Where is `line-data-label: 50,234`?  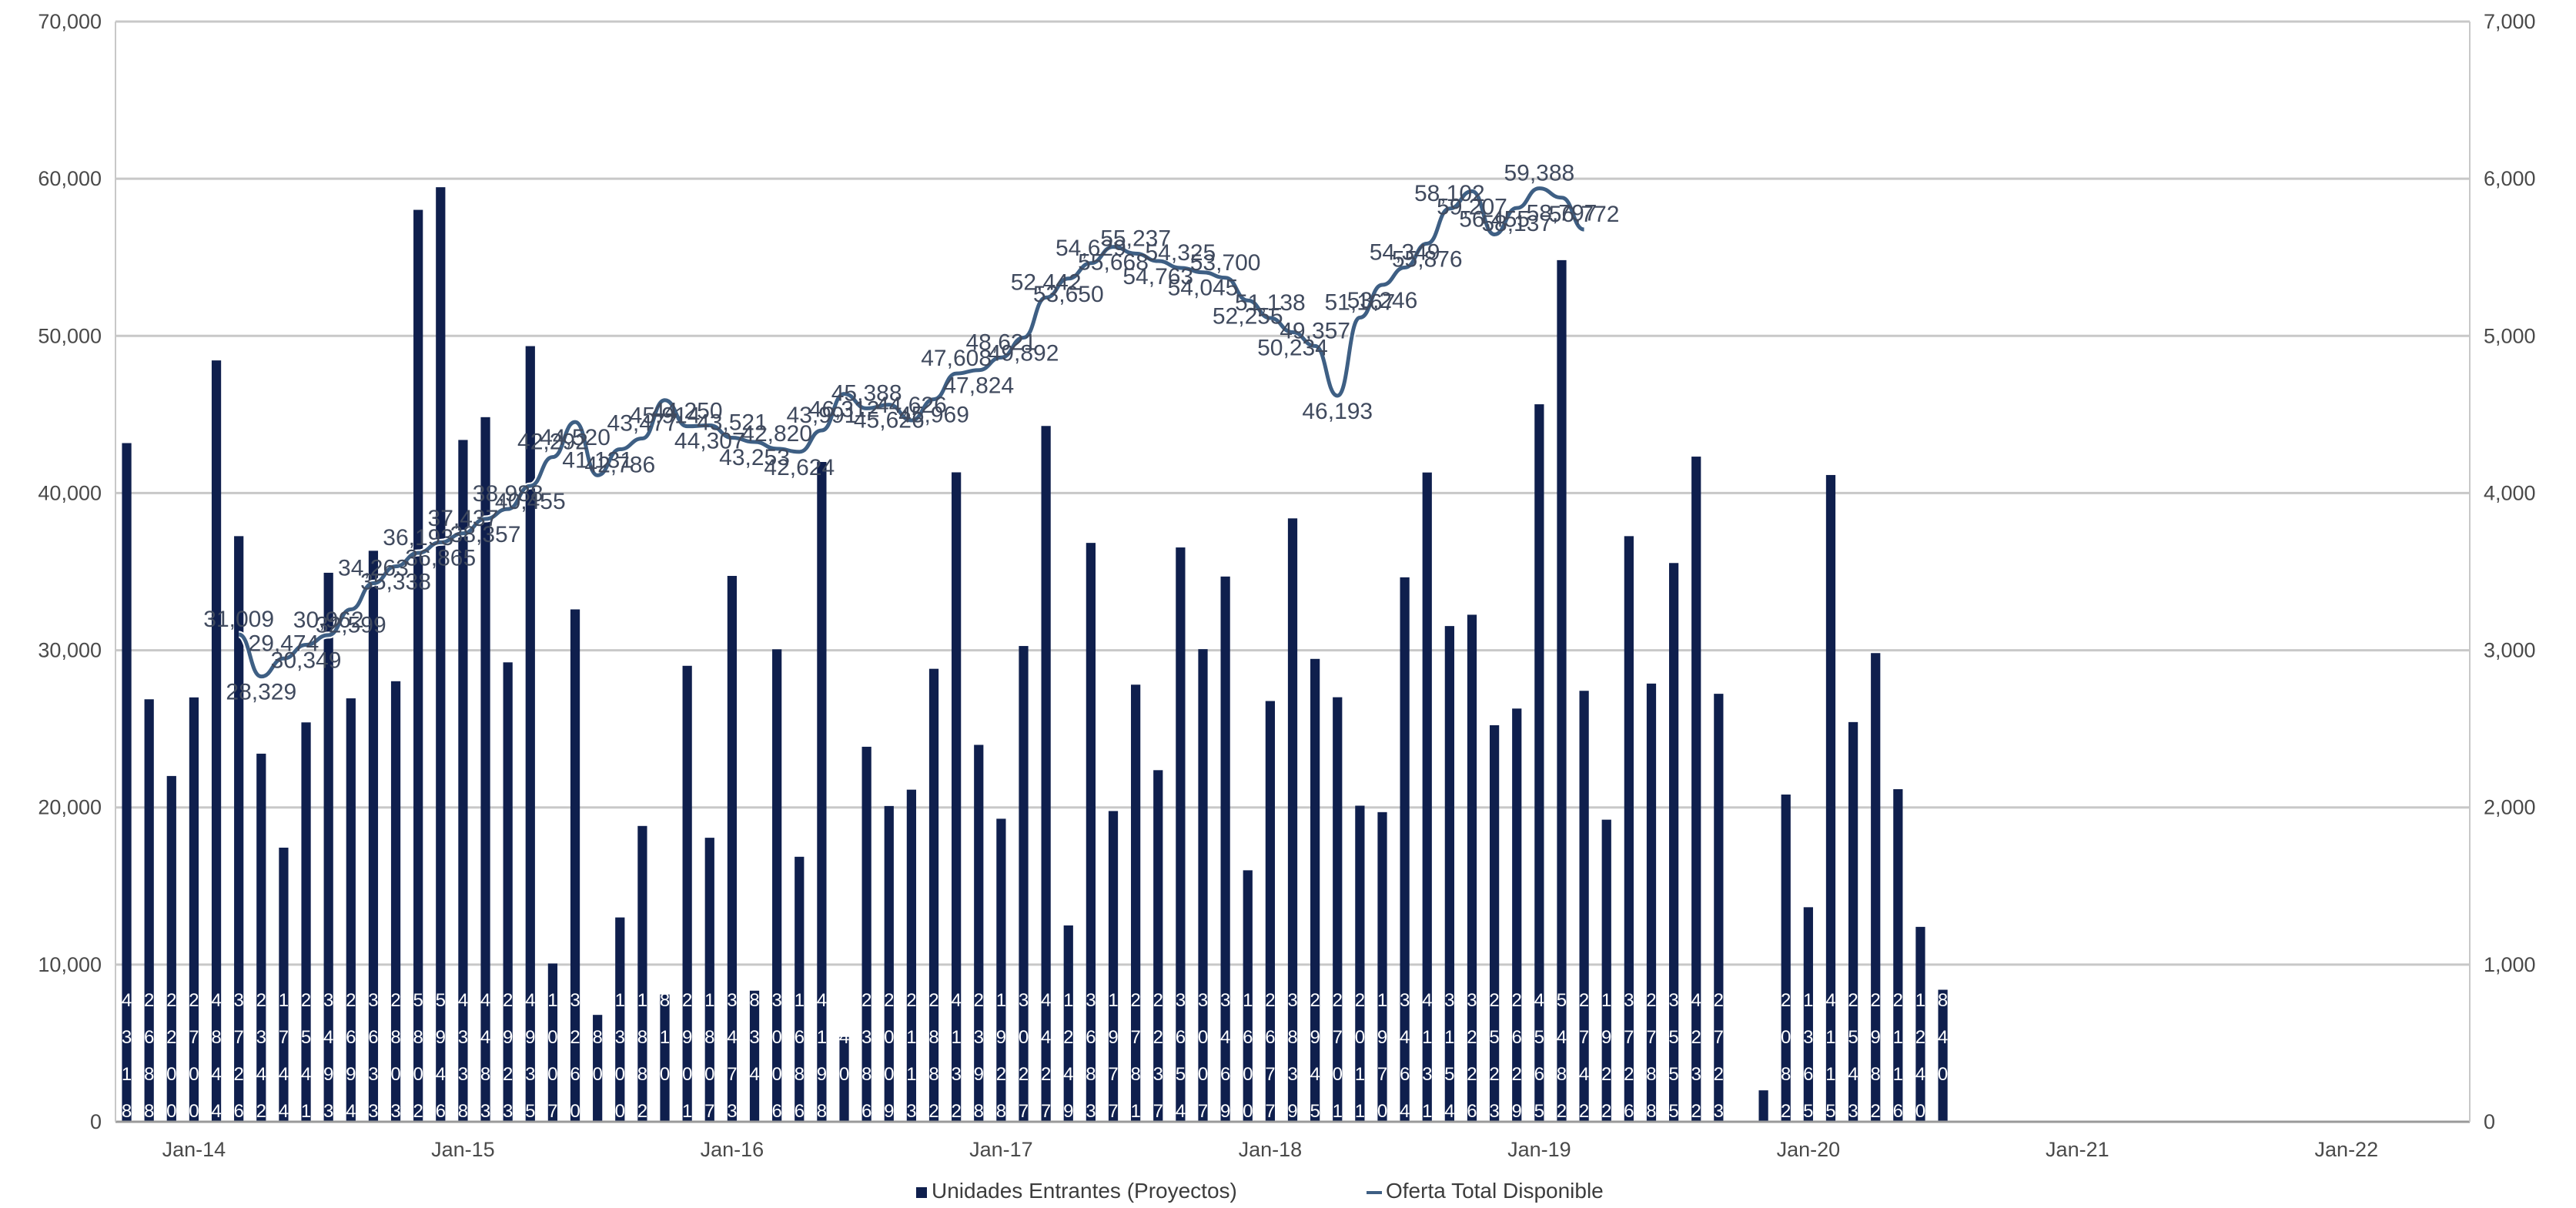
line-data-label: 50,234 is located at coordinates (1292, 348).